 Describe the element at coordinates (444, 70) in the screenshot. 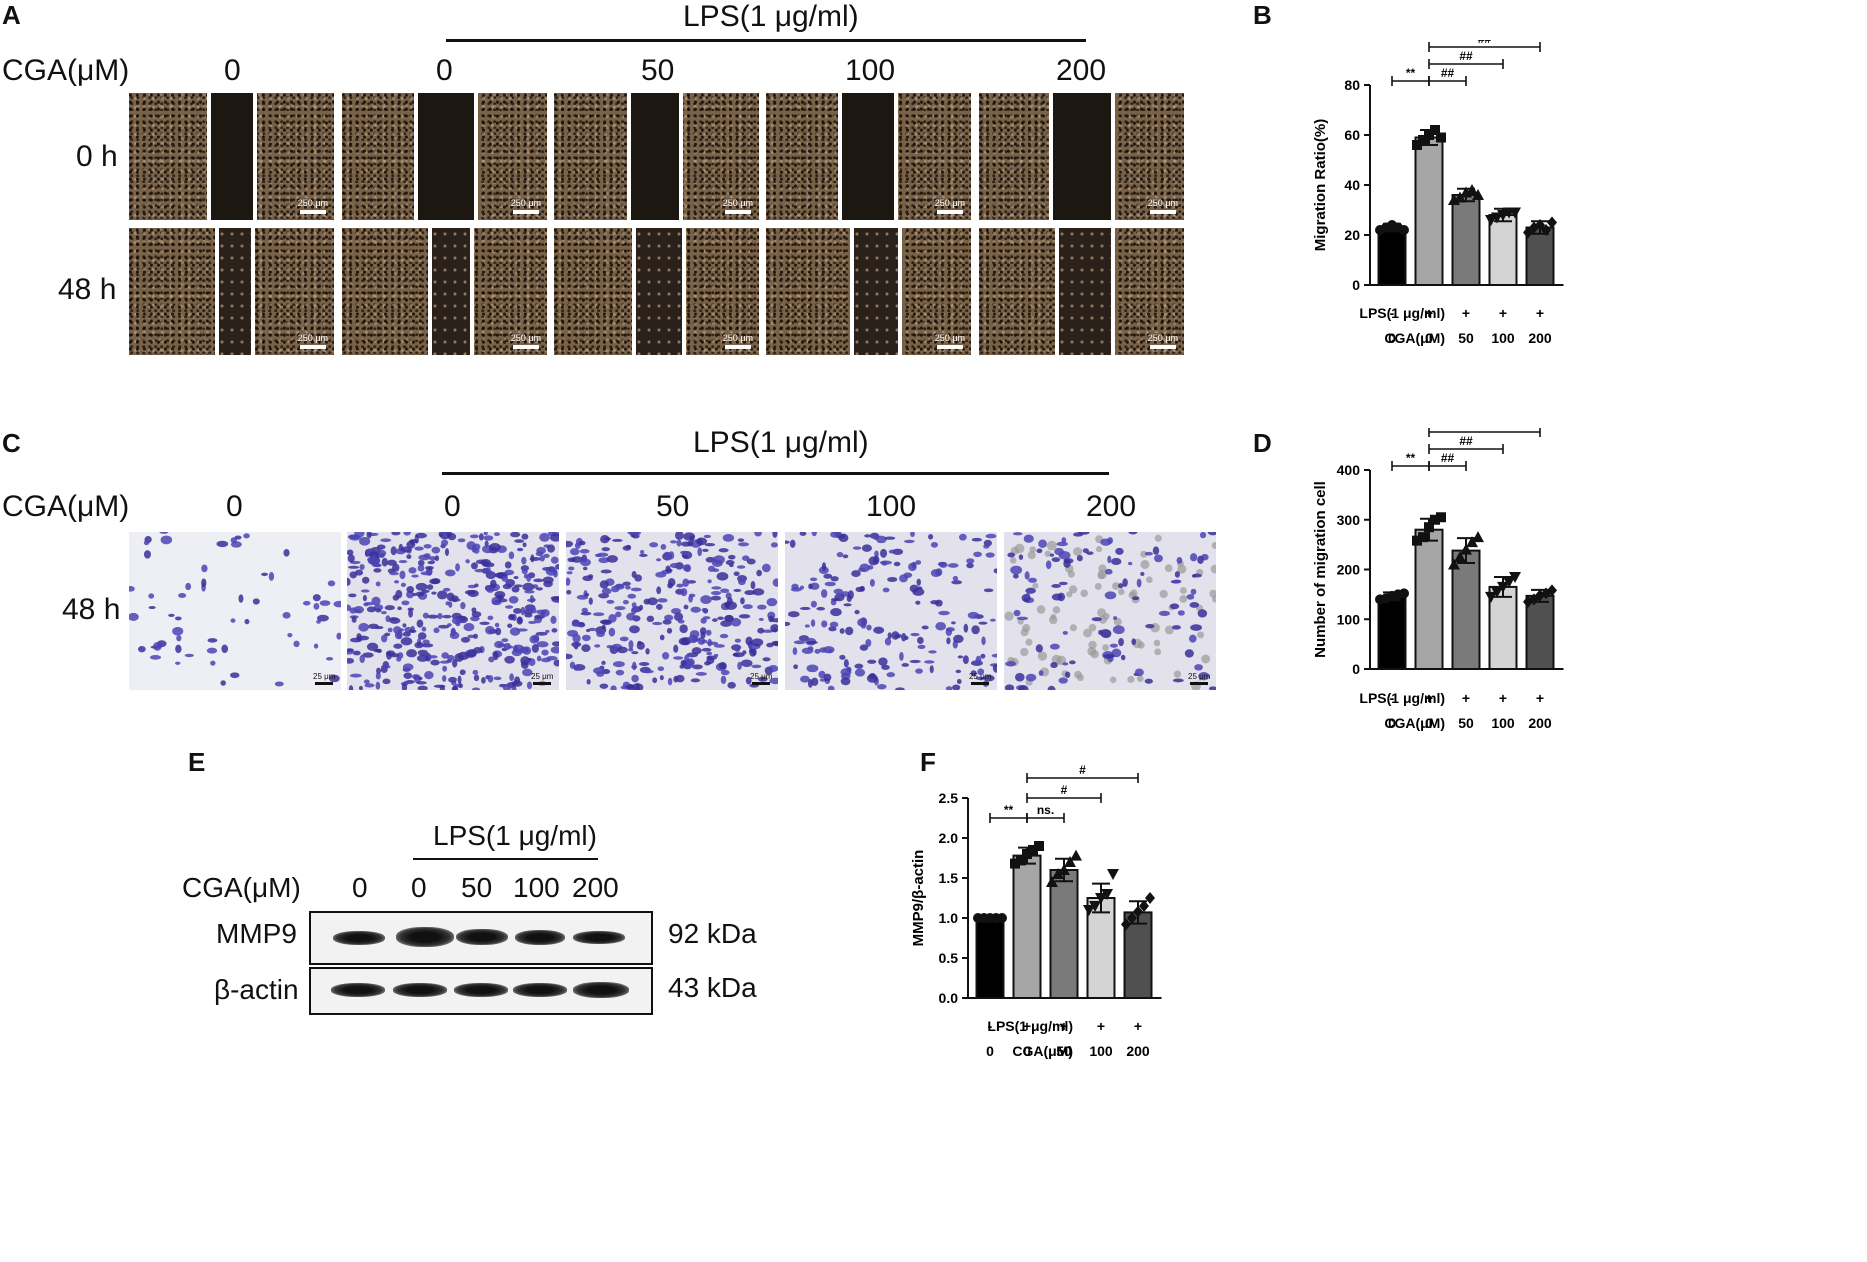

I see `panel-a-dose-1: 0` at that location.